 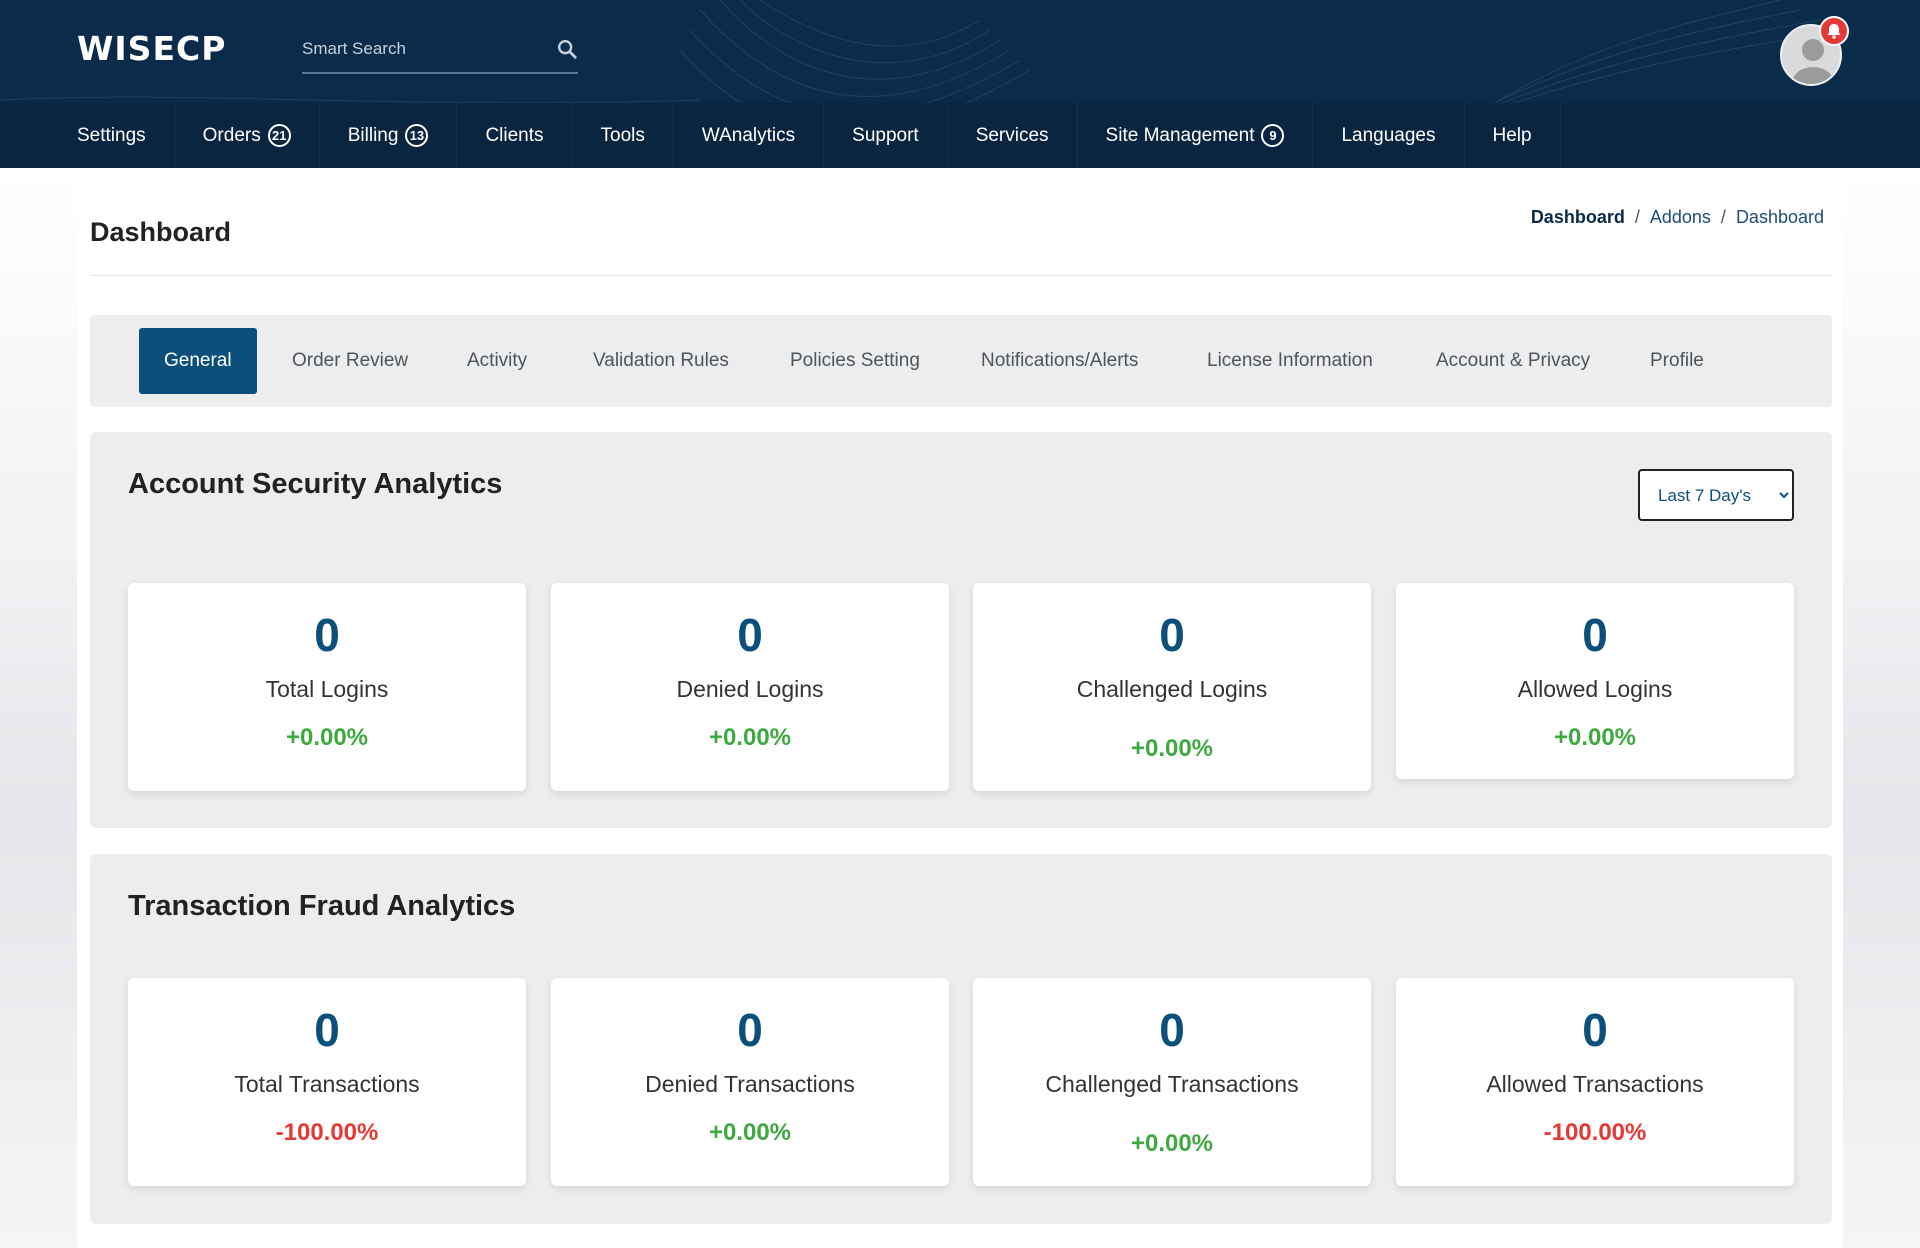 I want to click on nav-item-orders: Orders 21, so click(x=247, y=135).